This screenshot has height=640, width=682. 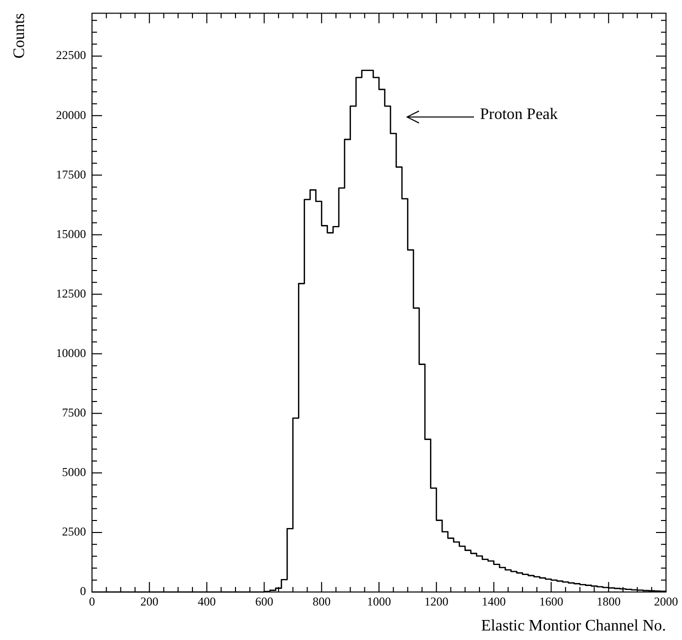 I want to click on y-tick-label: 15000, so click(x=71, y=233).